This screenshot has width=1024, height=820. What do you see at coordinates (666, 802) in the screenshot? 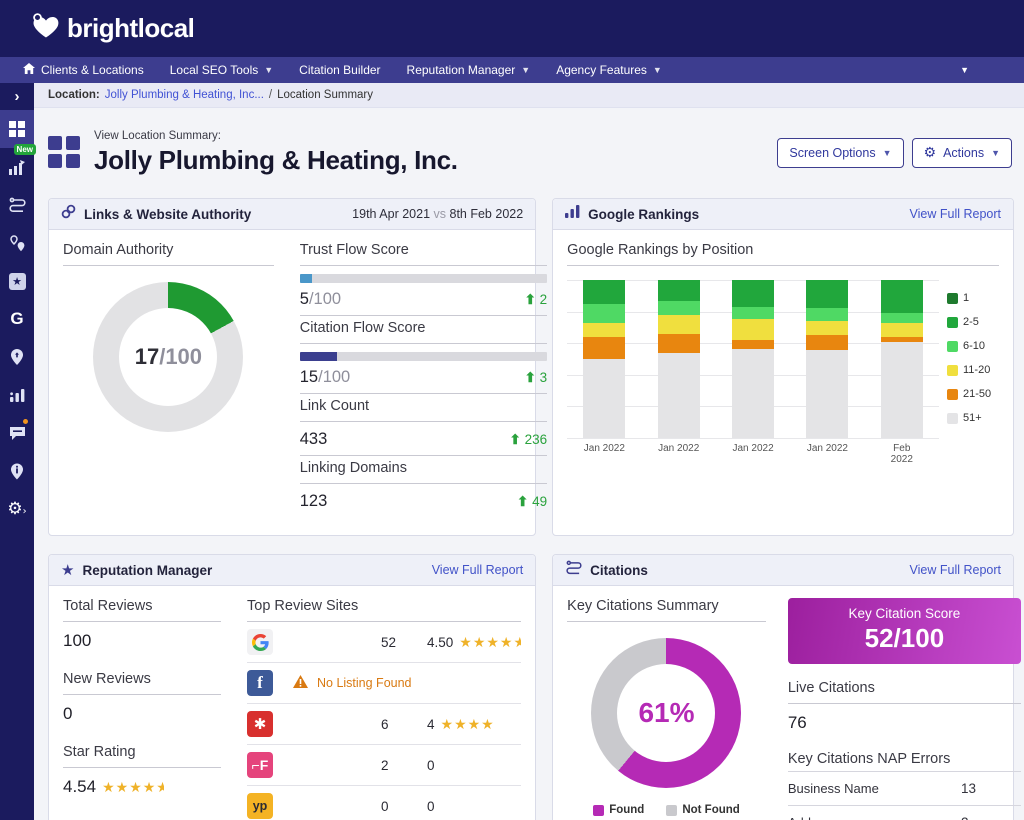
I see `found-legend: Found Not Found` at bounding box center [666, 802].